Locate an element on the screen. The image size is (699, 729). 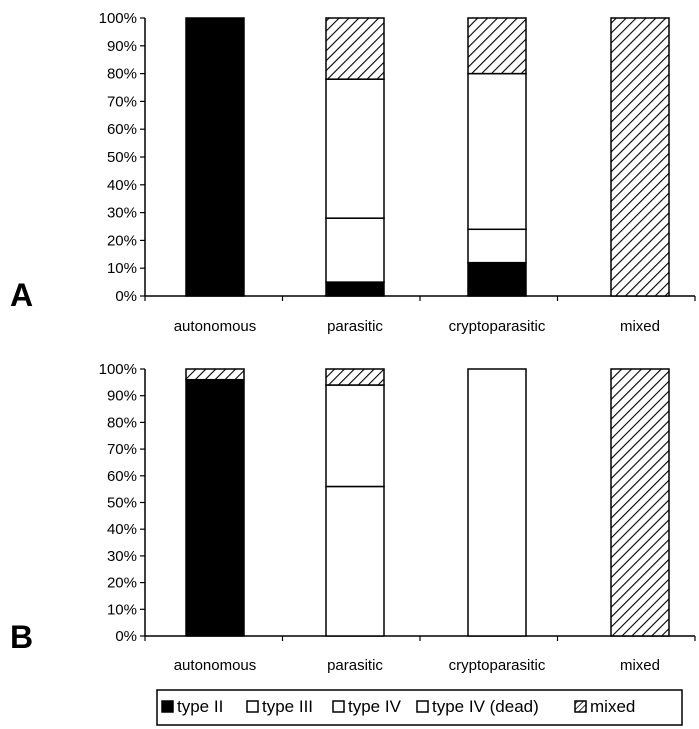
legend-swatch-mixed is located at coordinates (580, 706).